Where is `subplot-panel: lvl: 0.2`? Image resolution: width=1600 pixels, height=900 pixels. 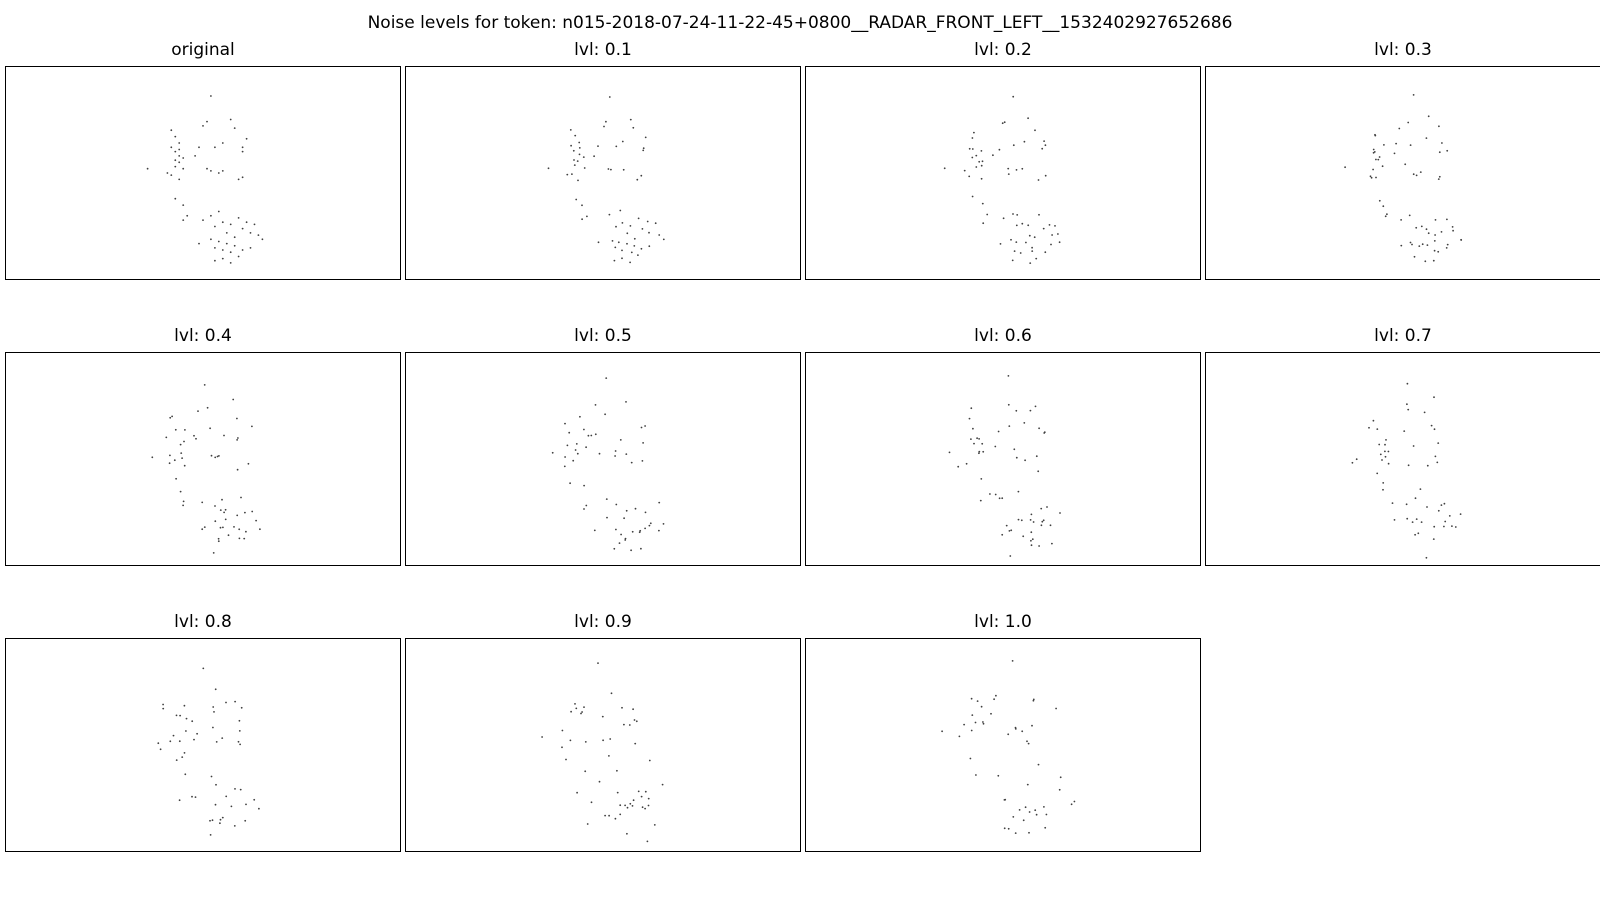 subplot-panel: lvl: 0.2 is located at coordinates (1003, 160).